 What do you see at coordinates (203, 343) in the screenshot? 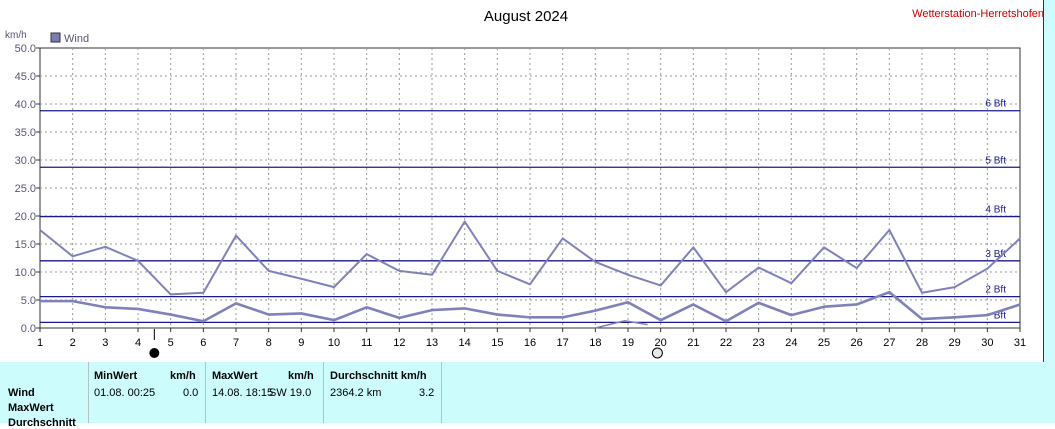
I see `x-tick-label: 6` at bounding box center [203, 343].